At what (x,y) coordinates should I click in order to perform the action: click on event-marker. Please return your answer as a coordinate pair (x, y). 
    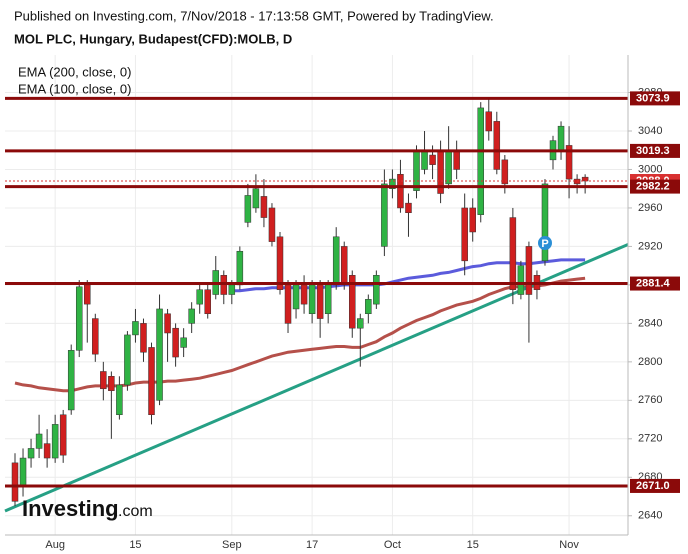
    Looking at the image, I should click on (545, 243).